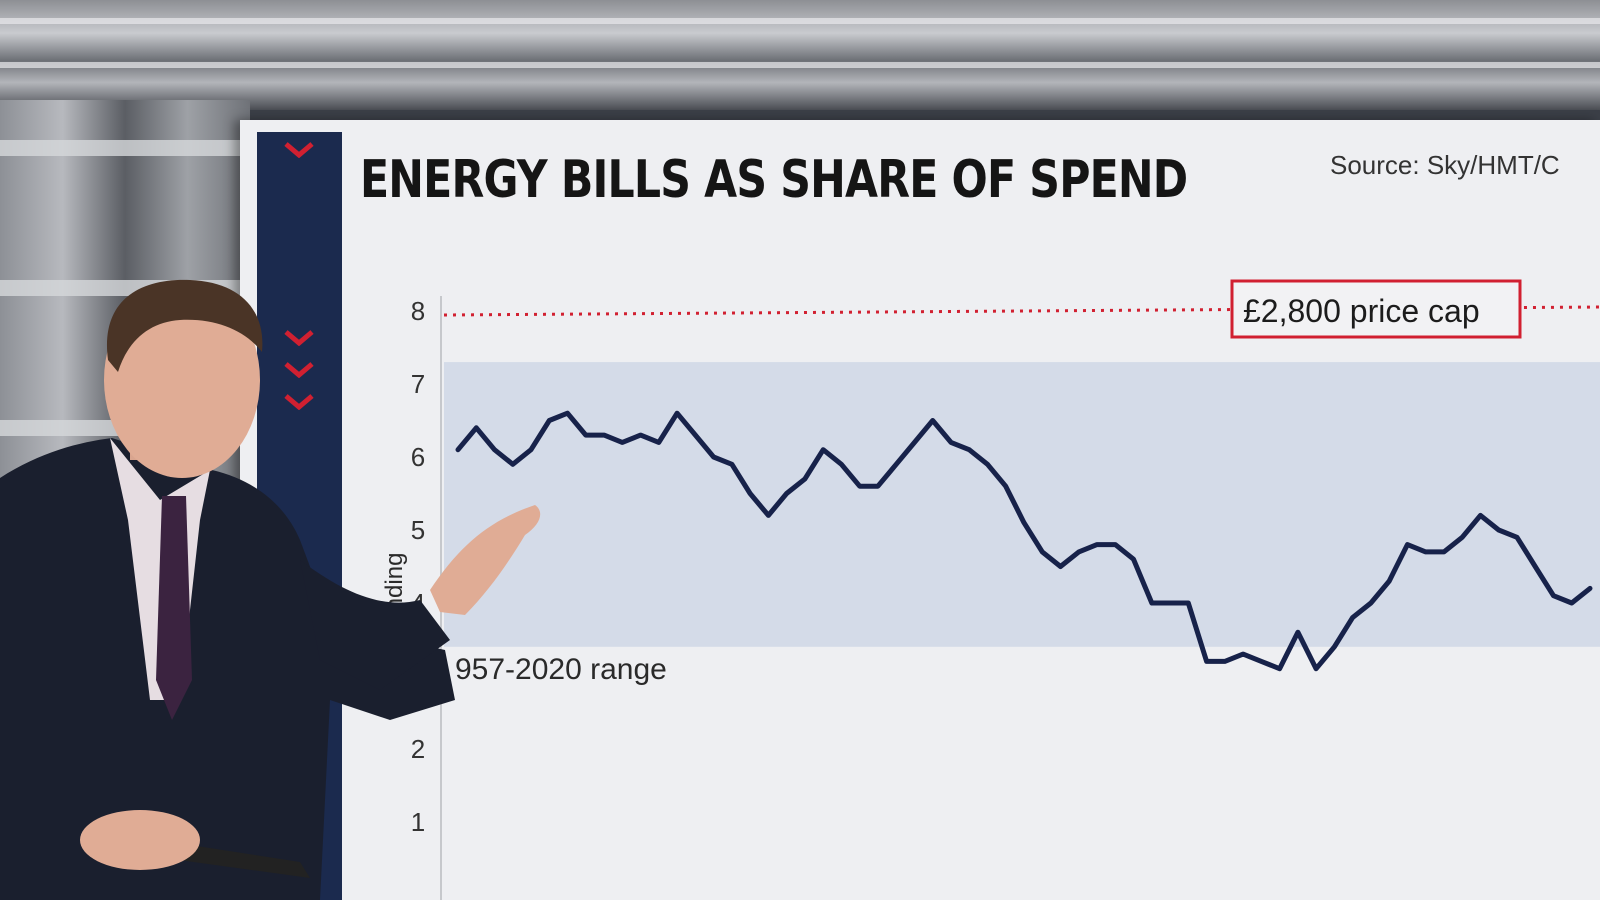 This screenshot has width=1600, height=900. What do you see at coordinates (800, 55) in the screenshot?
I see `studio-ceiling` at bounding box center [800, 55].